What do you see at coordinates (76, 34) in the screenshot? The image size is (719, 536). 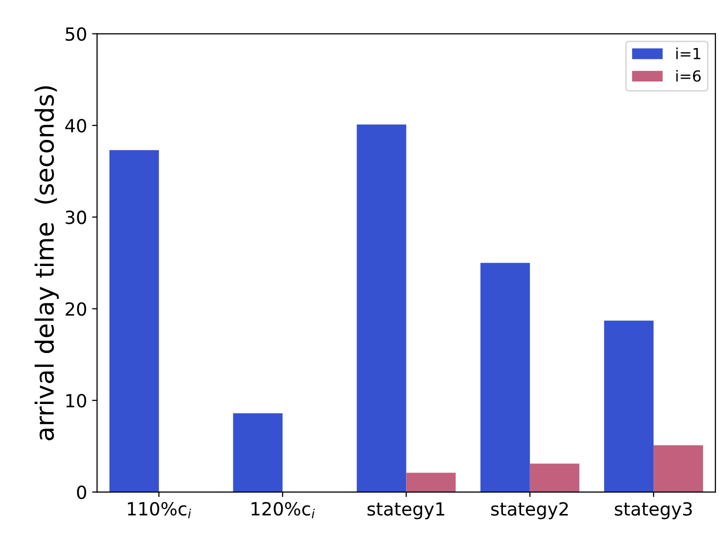 I see `y-tick-label: 50` at bounding box center [76, 34].